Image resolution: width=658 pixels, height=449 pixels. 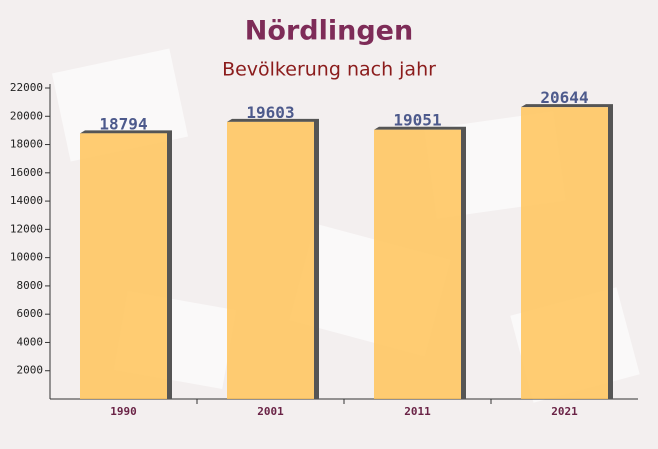 What do you see at coordinates (123, 411) in the screenshot?
I see `x-tick-label: 1990` at bounding box center [123, 411].